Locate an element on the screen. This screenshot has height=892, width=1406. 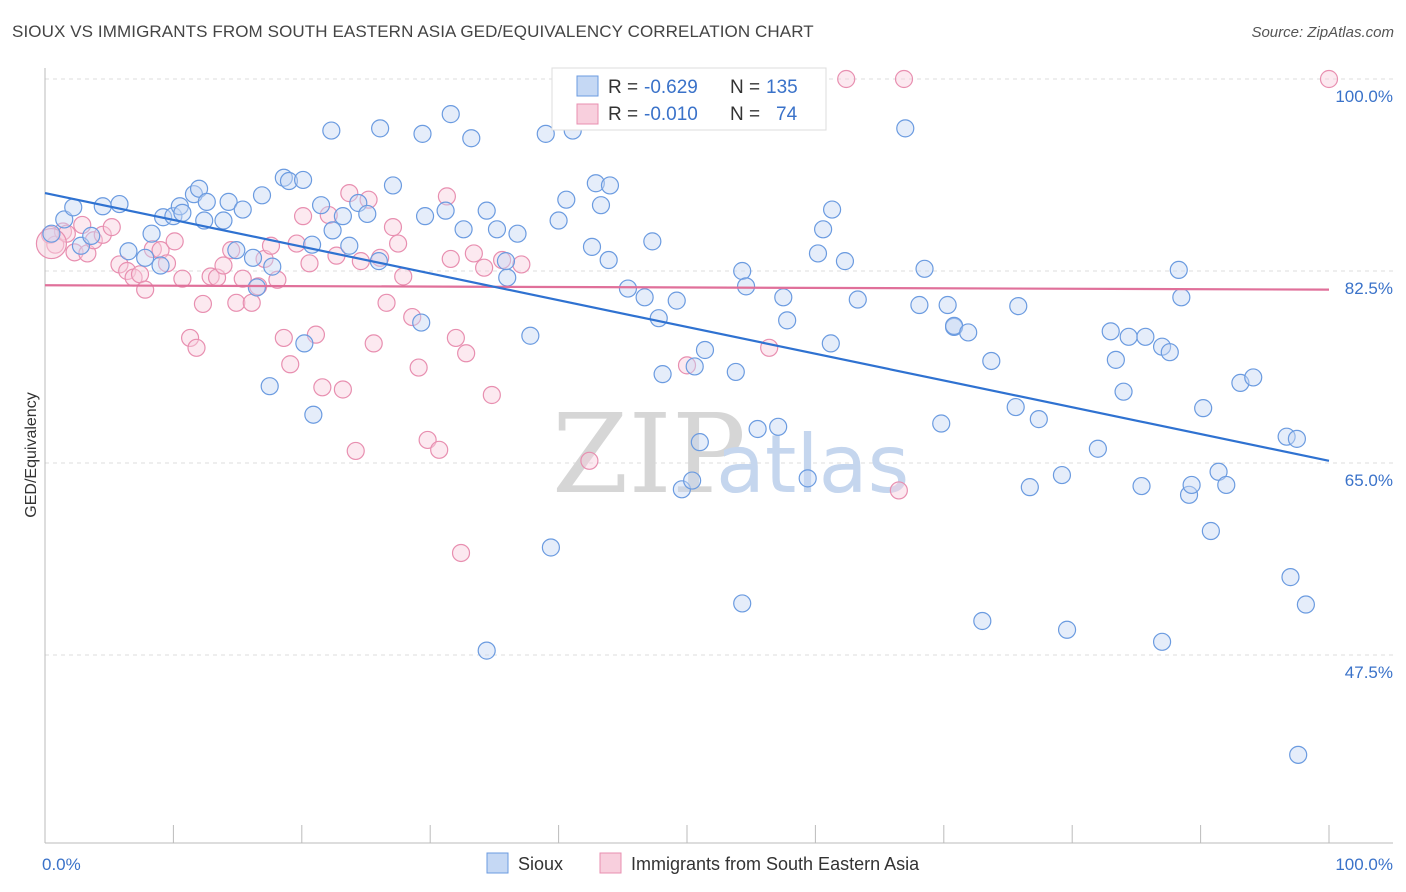
y-tick-label: 82.5% is located at coordinates (1369, 288).